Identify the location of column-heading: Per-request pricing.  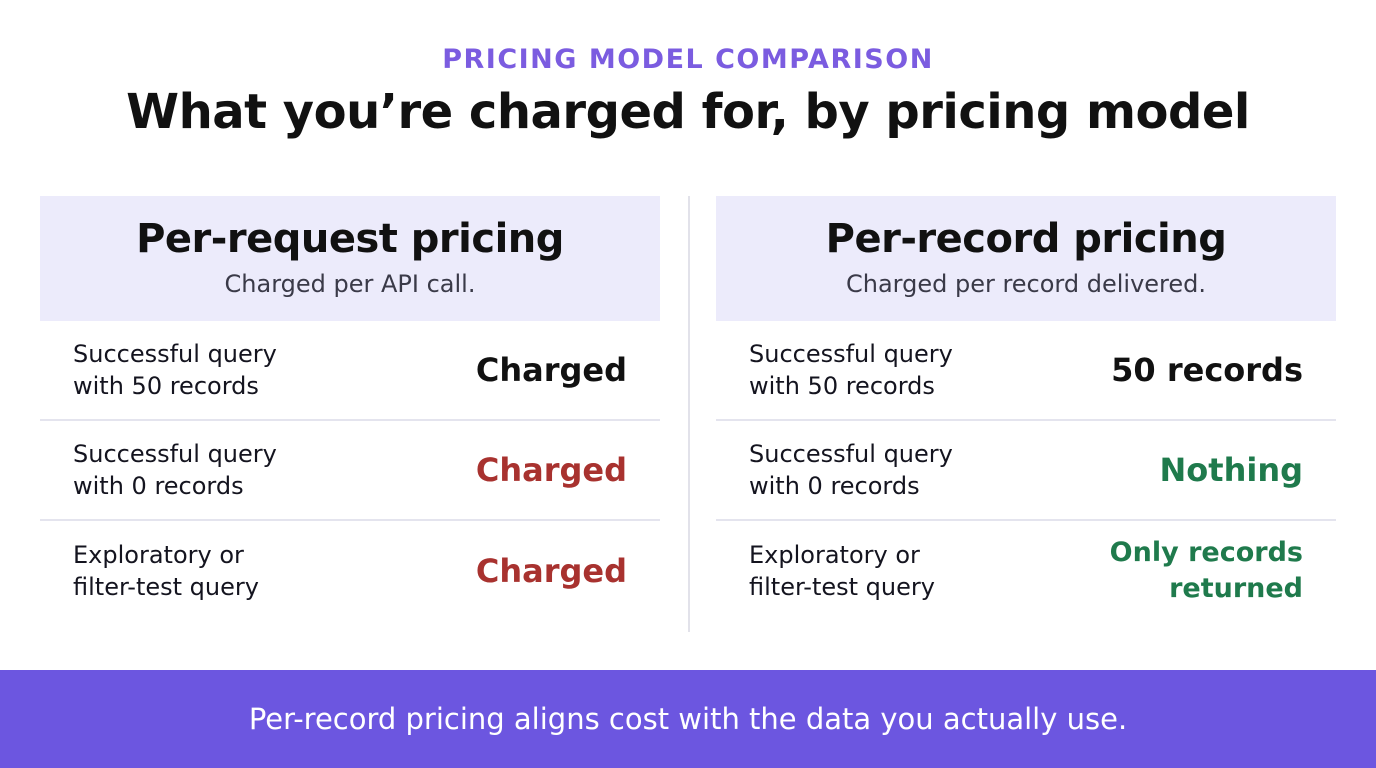
(350, 239).